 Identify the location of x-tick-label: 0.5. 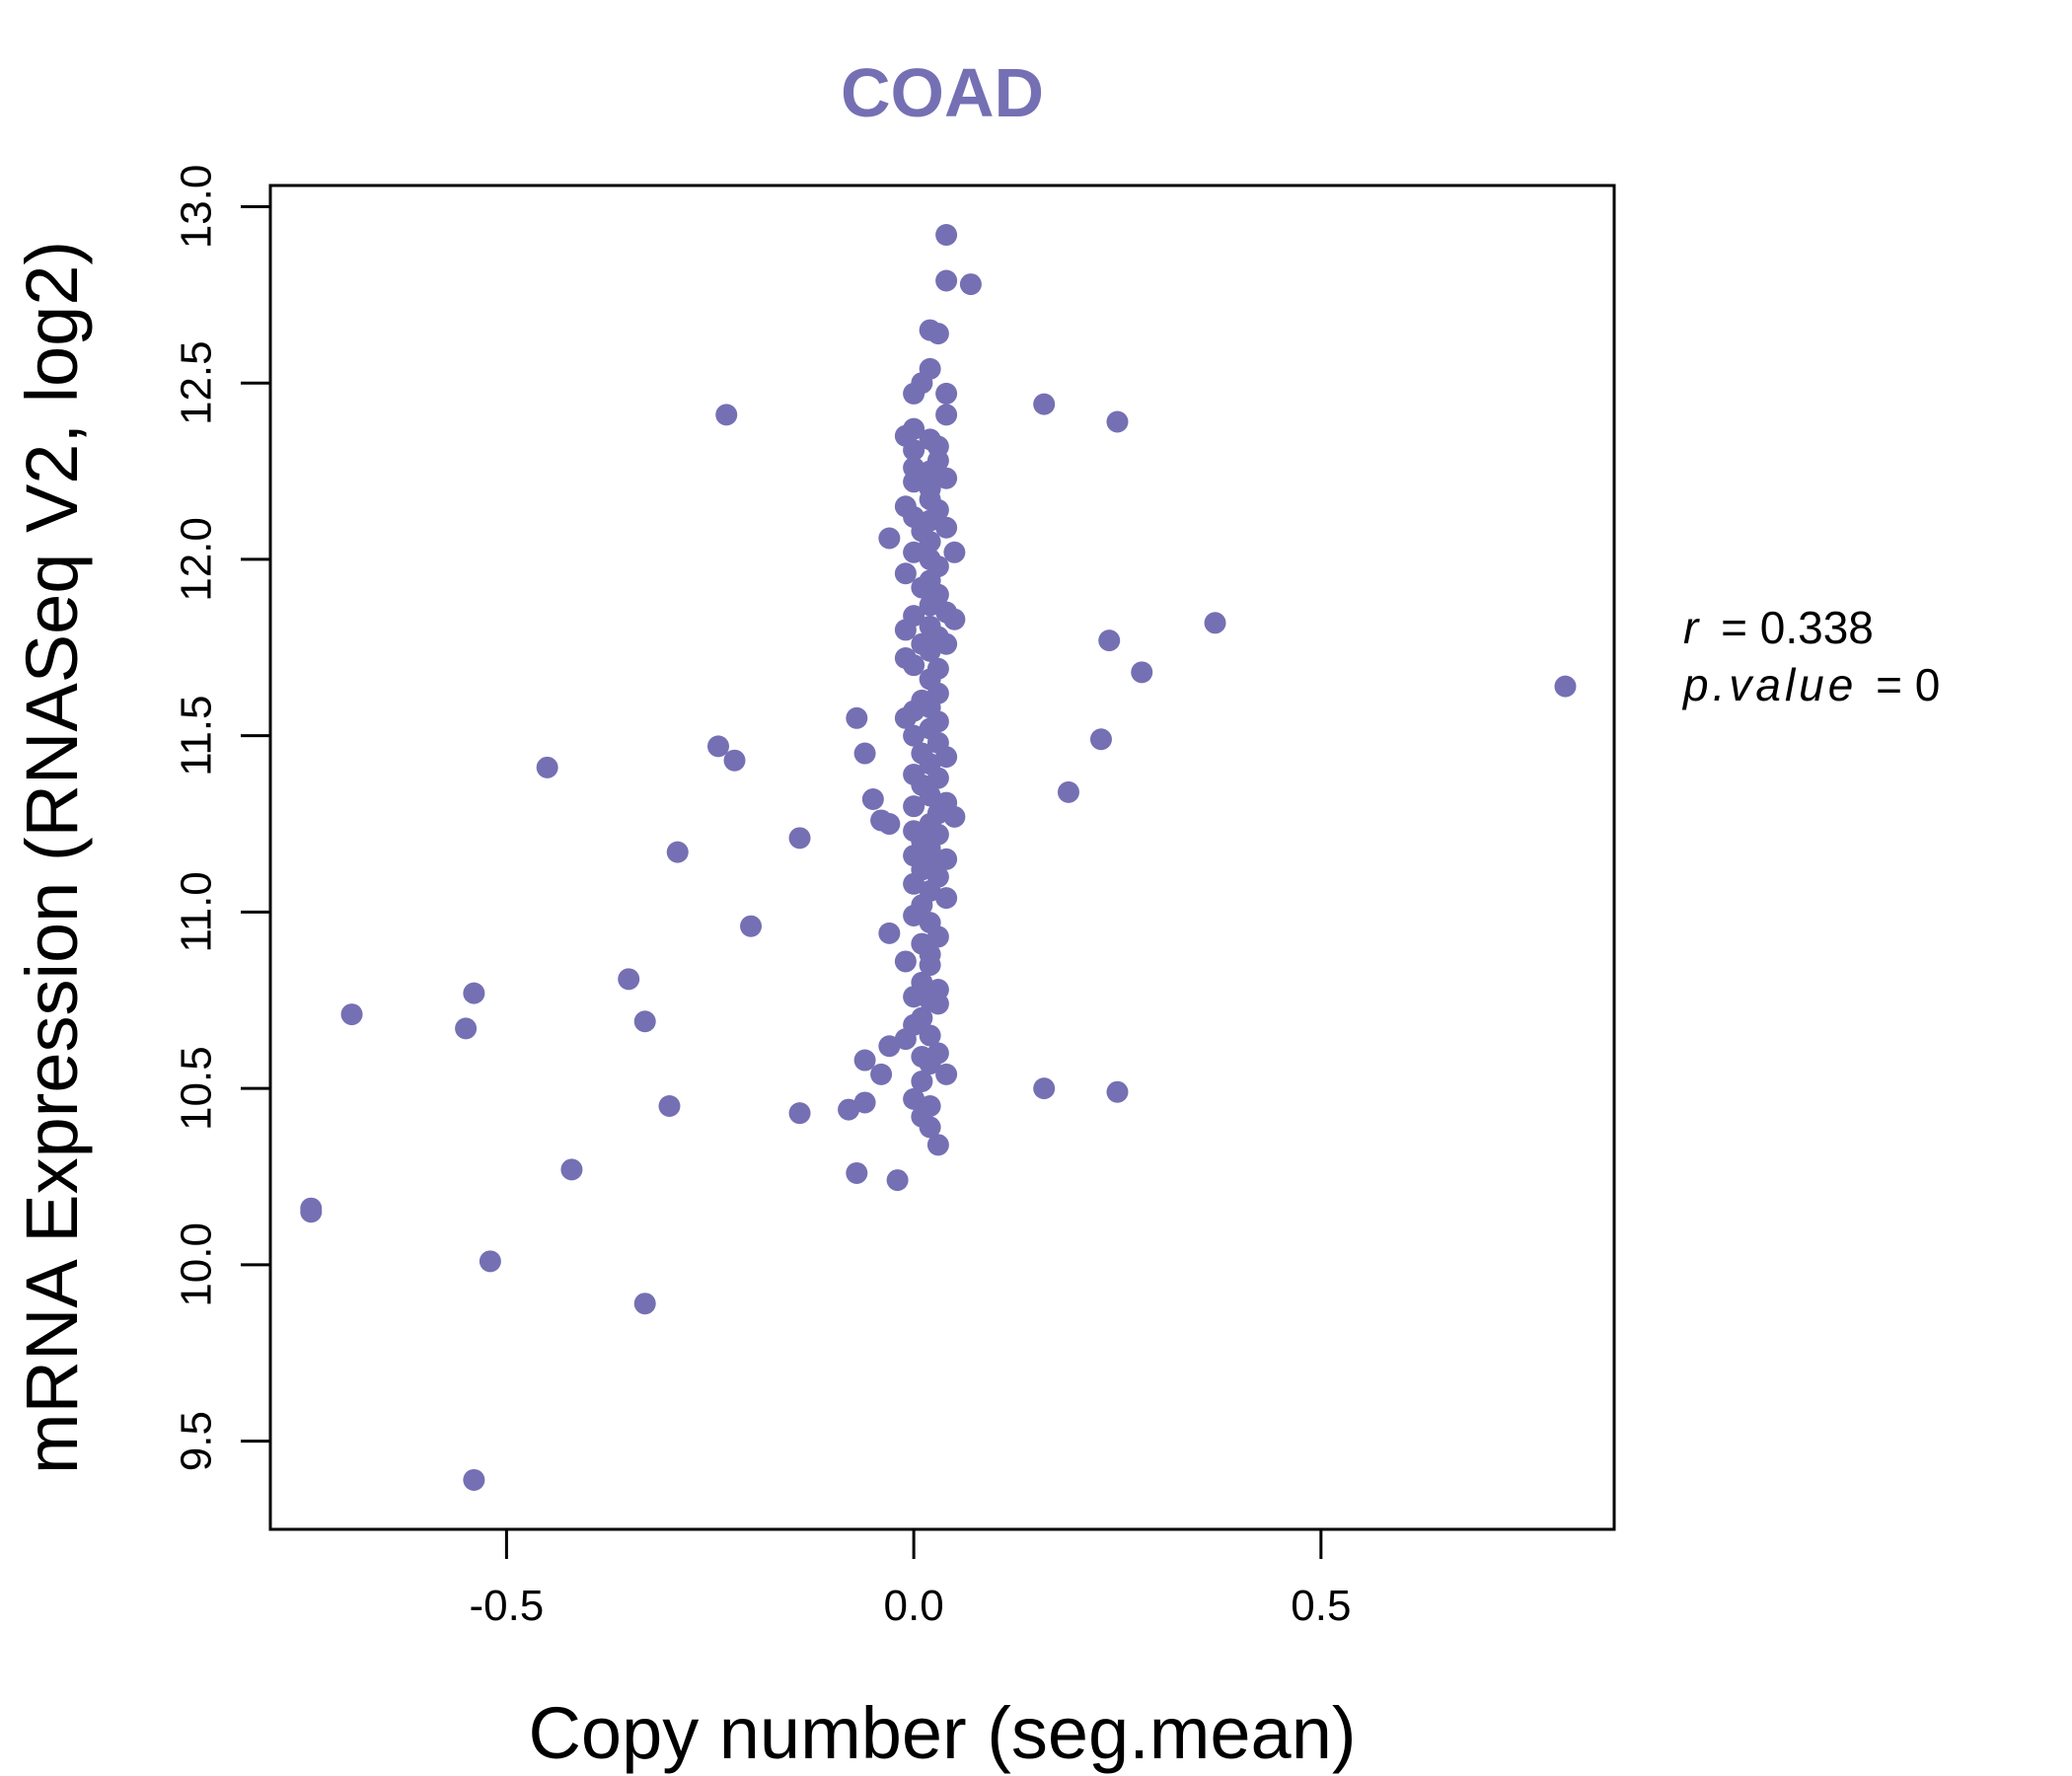
(1321, 1606).